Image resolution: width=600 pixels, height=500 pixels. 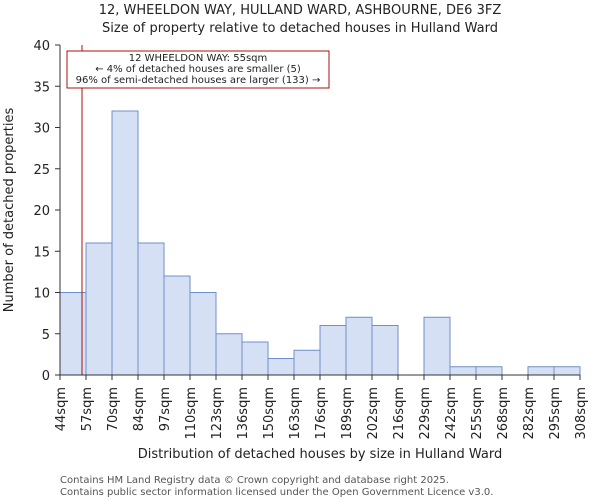 I want to click on x-tick-label: 242sqm, so click(x=451, y=413).